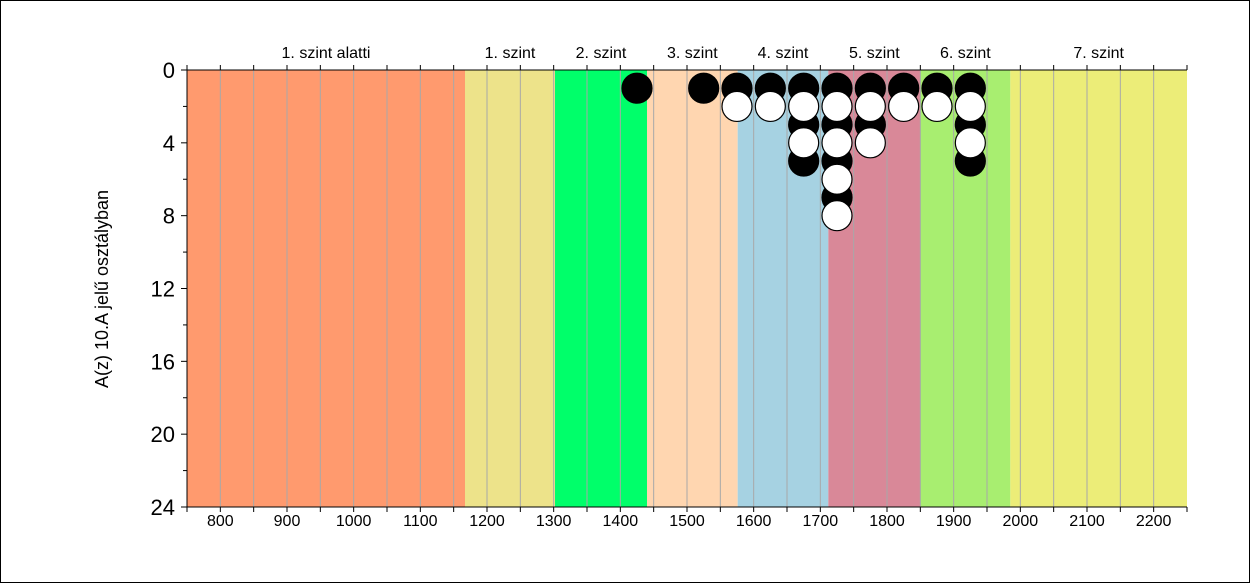  Describe the element at coordinates (326, 53) in the screenshot. I see `band-label-1: 1. szint alatti` at that location.